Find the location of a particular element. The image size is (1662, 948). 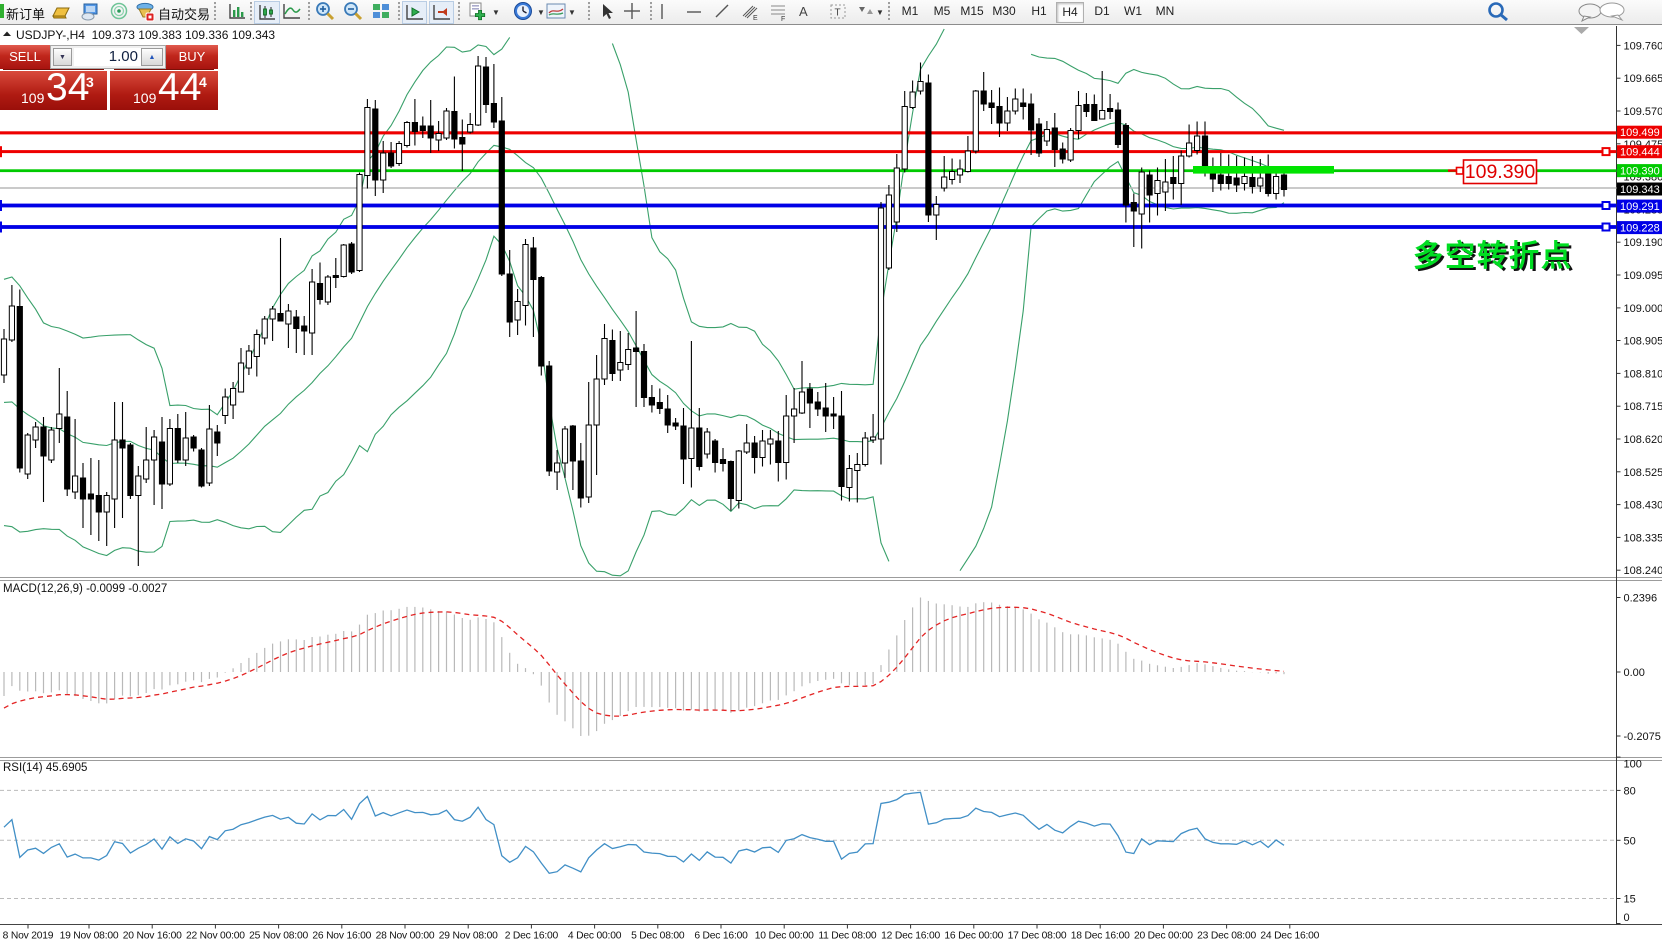

svg-text: 10 Dec 00:00 is located at coordinates (784, 936).